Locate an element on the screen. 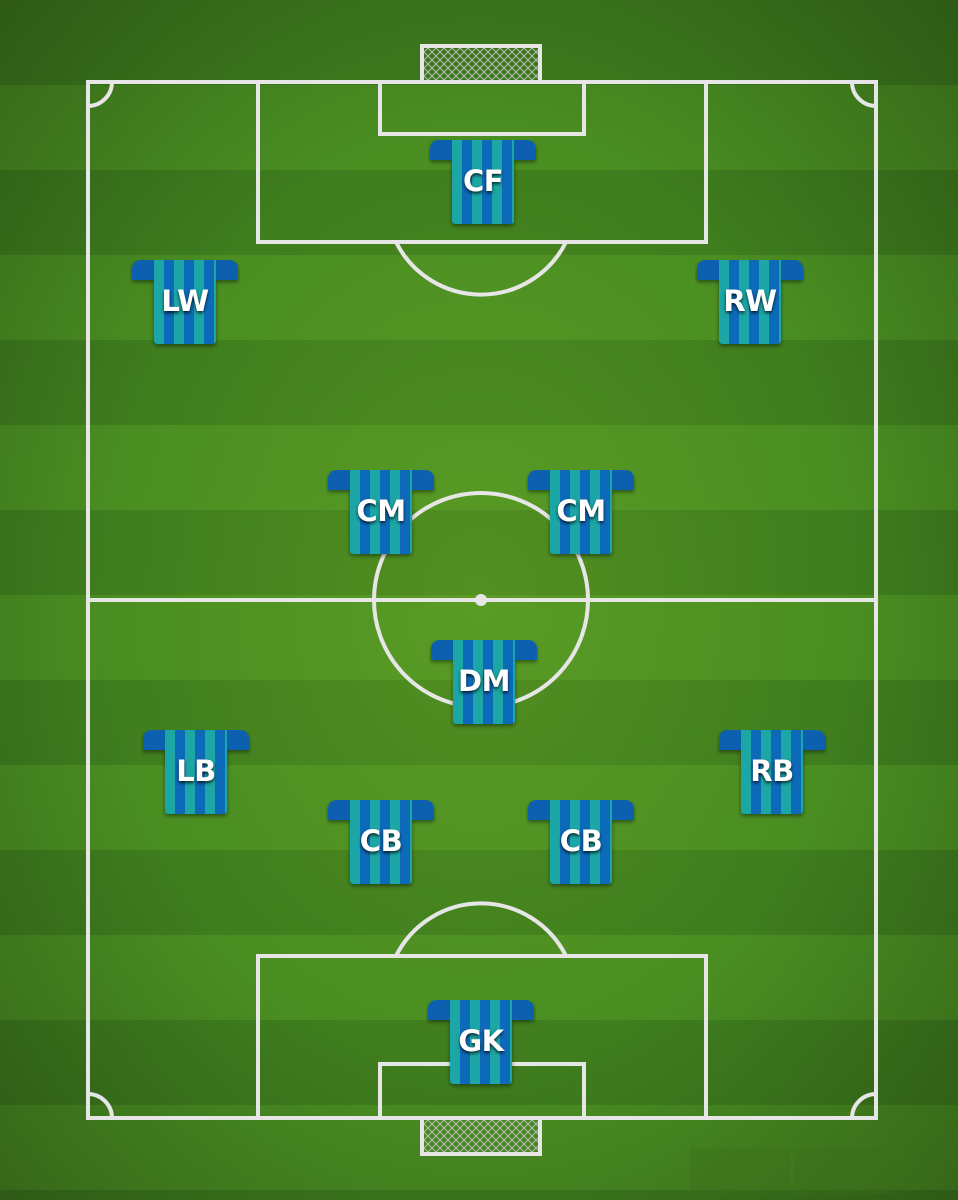  player-rw: RW is located at coordinates (750, 305).